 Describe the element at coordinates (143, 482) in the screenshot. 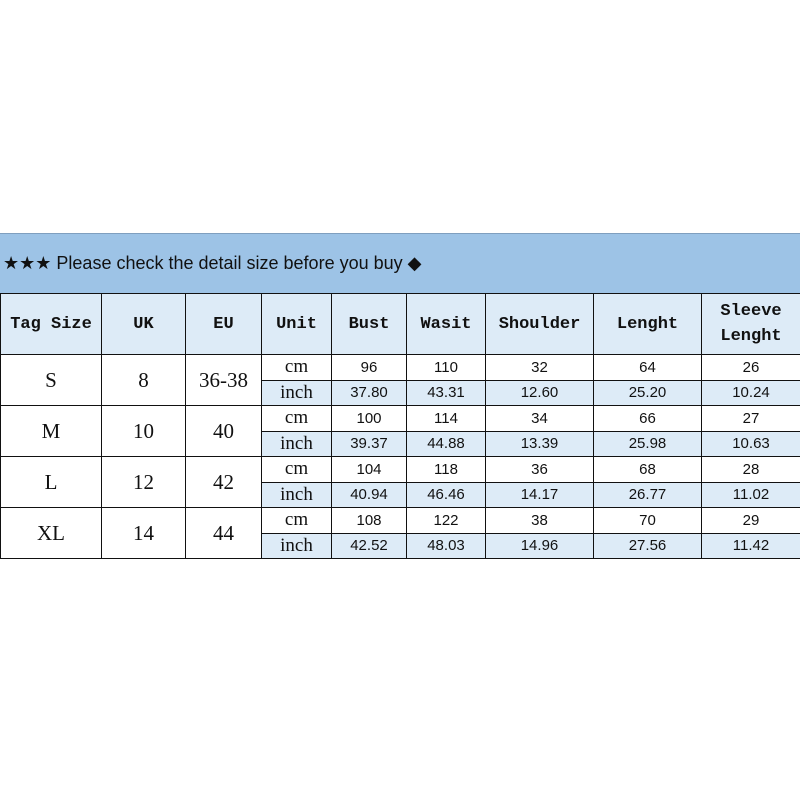

I see `uk-size-cell: 12` at that location.